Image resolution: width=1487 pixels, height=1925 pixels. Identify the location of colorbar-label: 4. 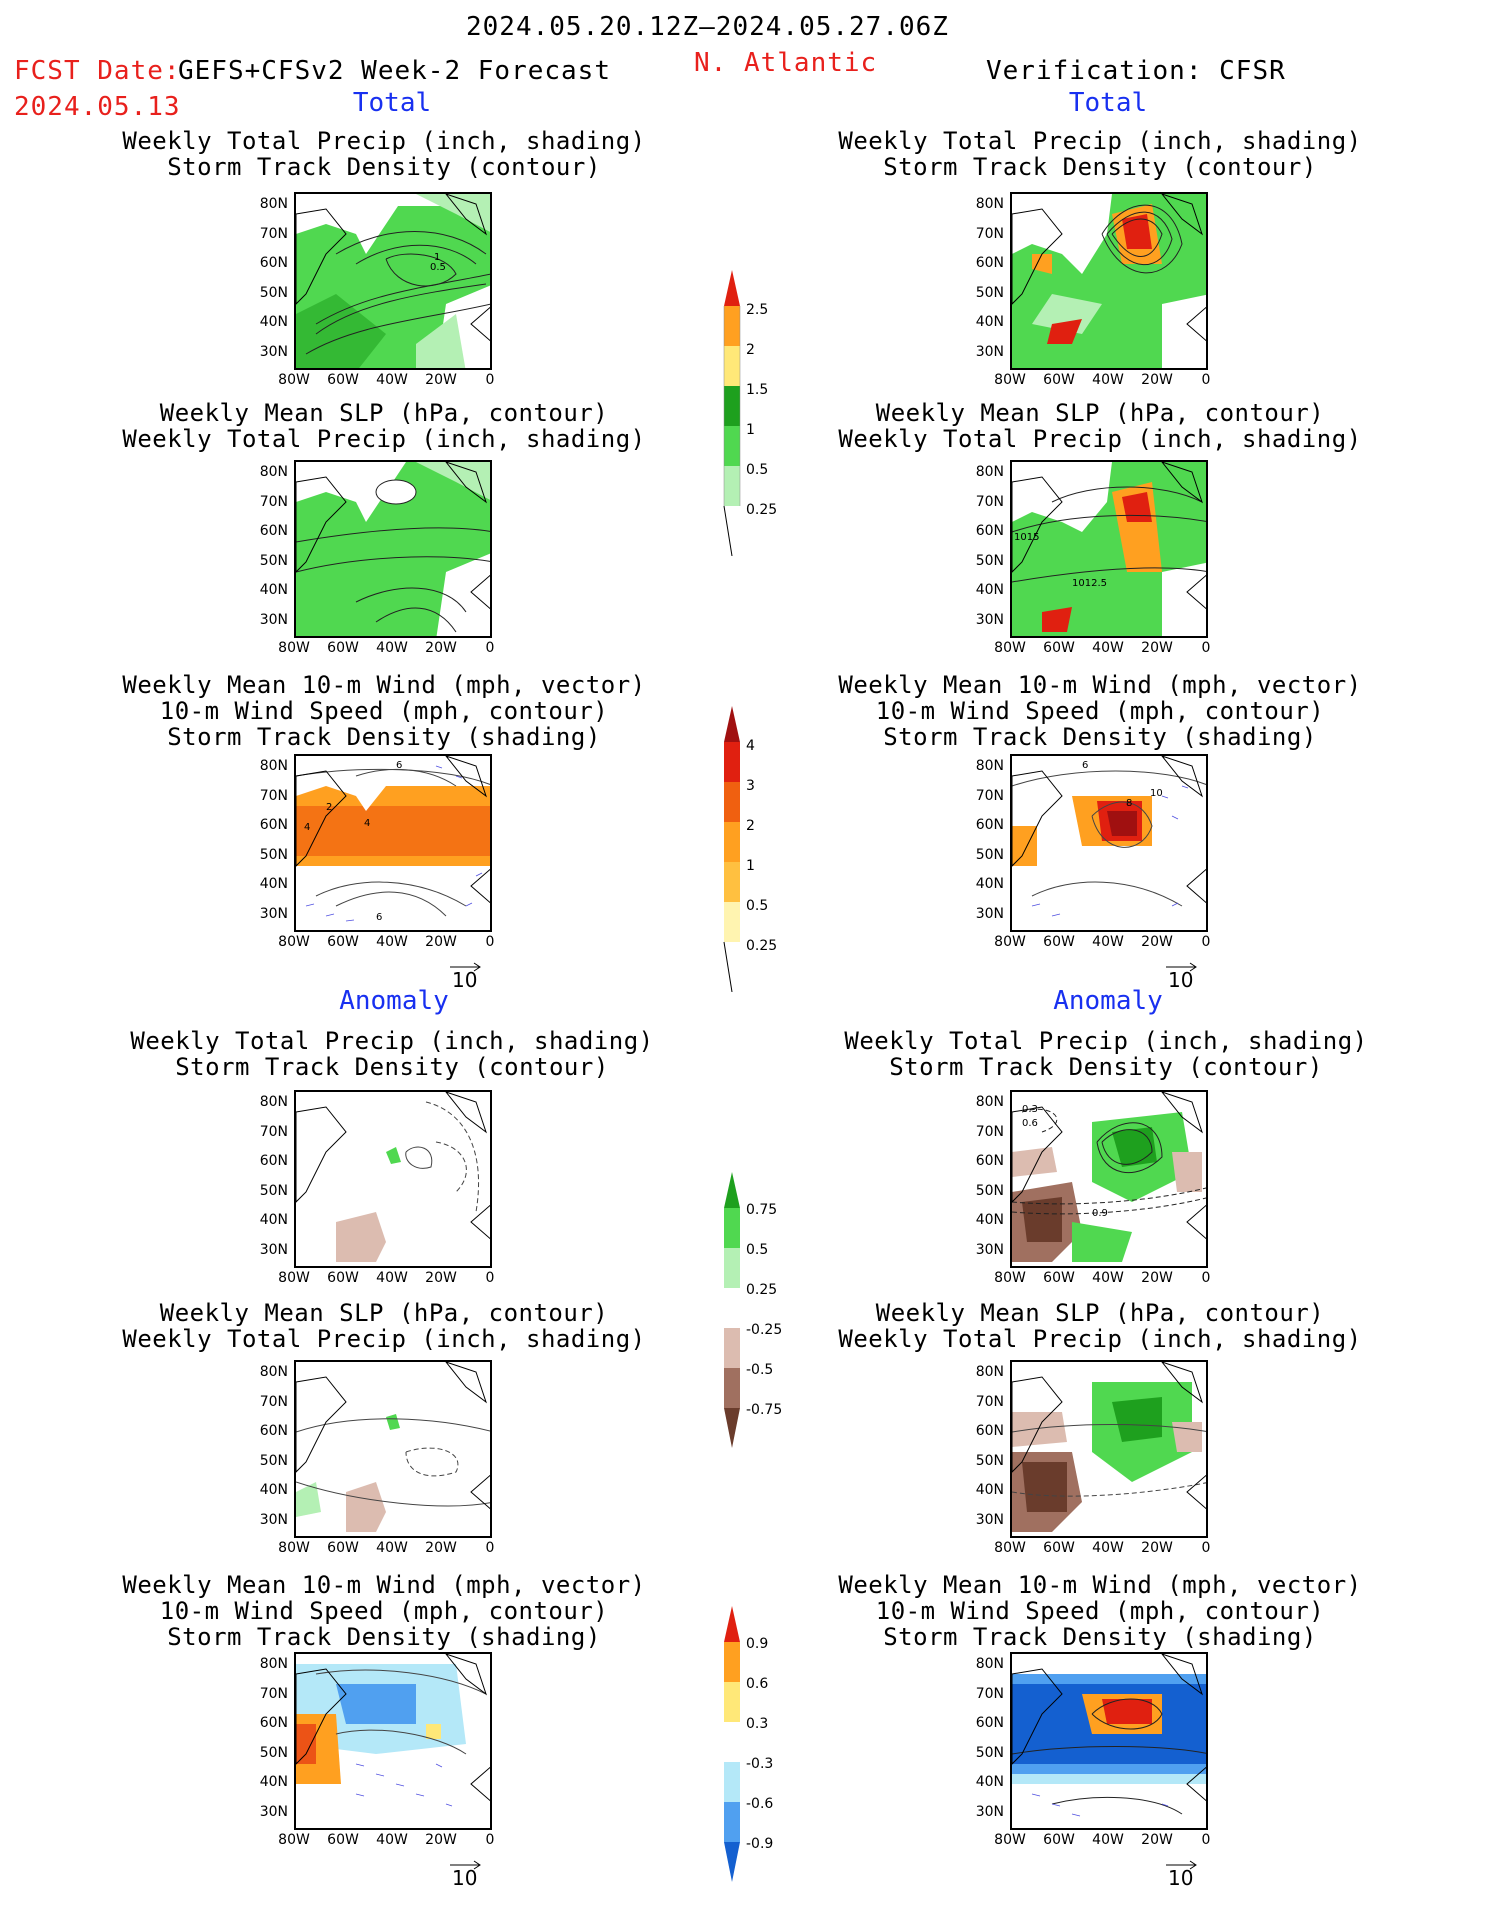
(750, 746).